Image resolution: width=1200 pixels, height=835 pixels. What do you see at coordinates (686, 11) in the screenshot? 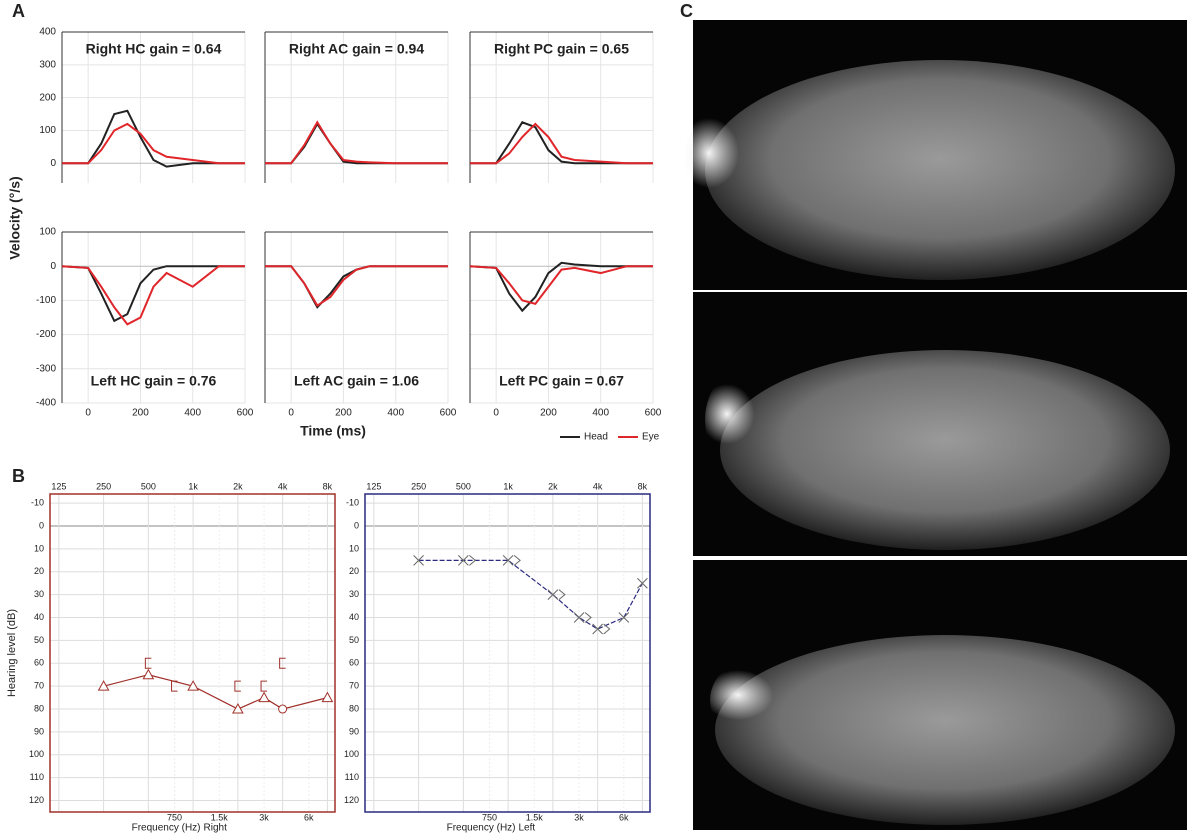
I see `panel-label: C` at bounding box center [686, 11].